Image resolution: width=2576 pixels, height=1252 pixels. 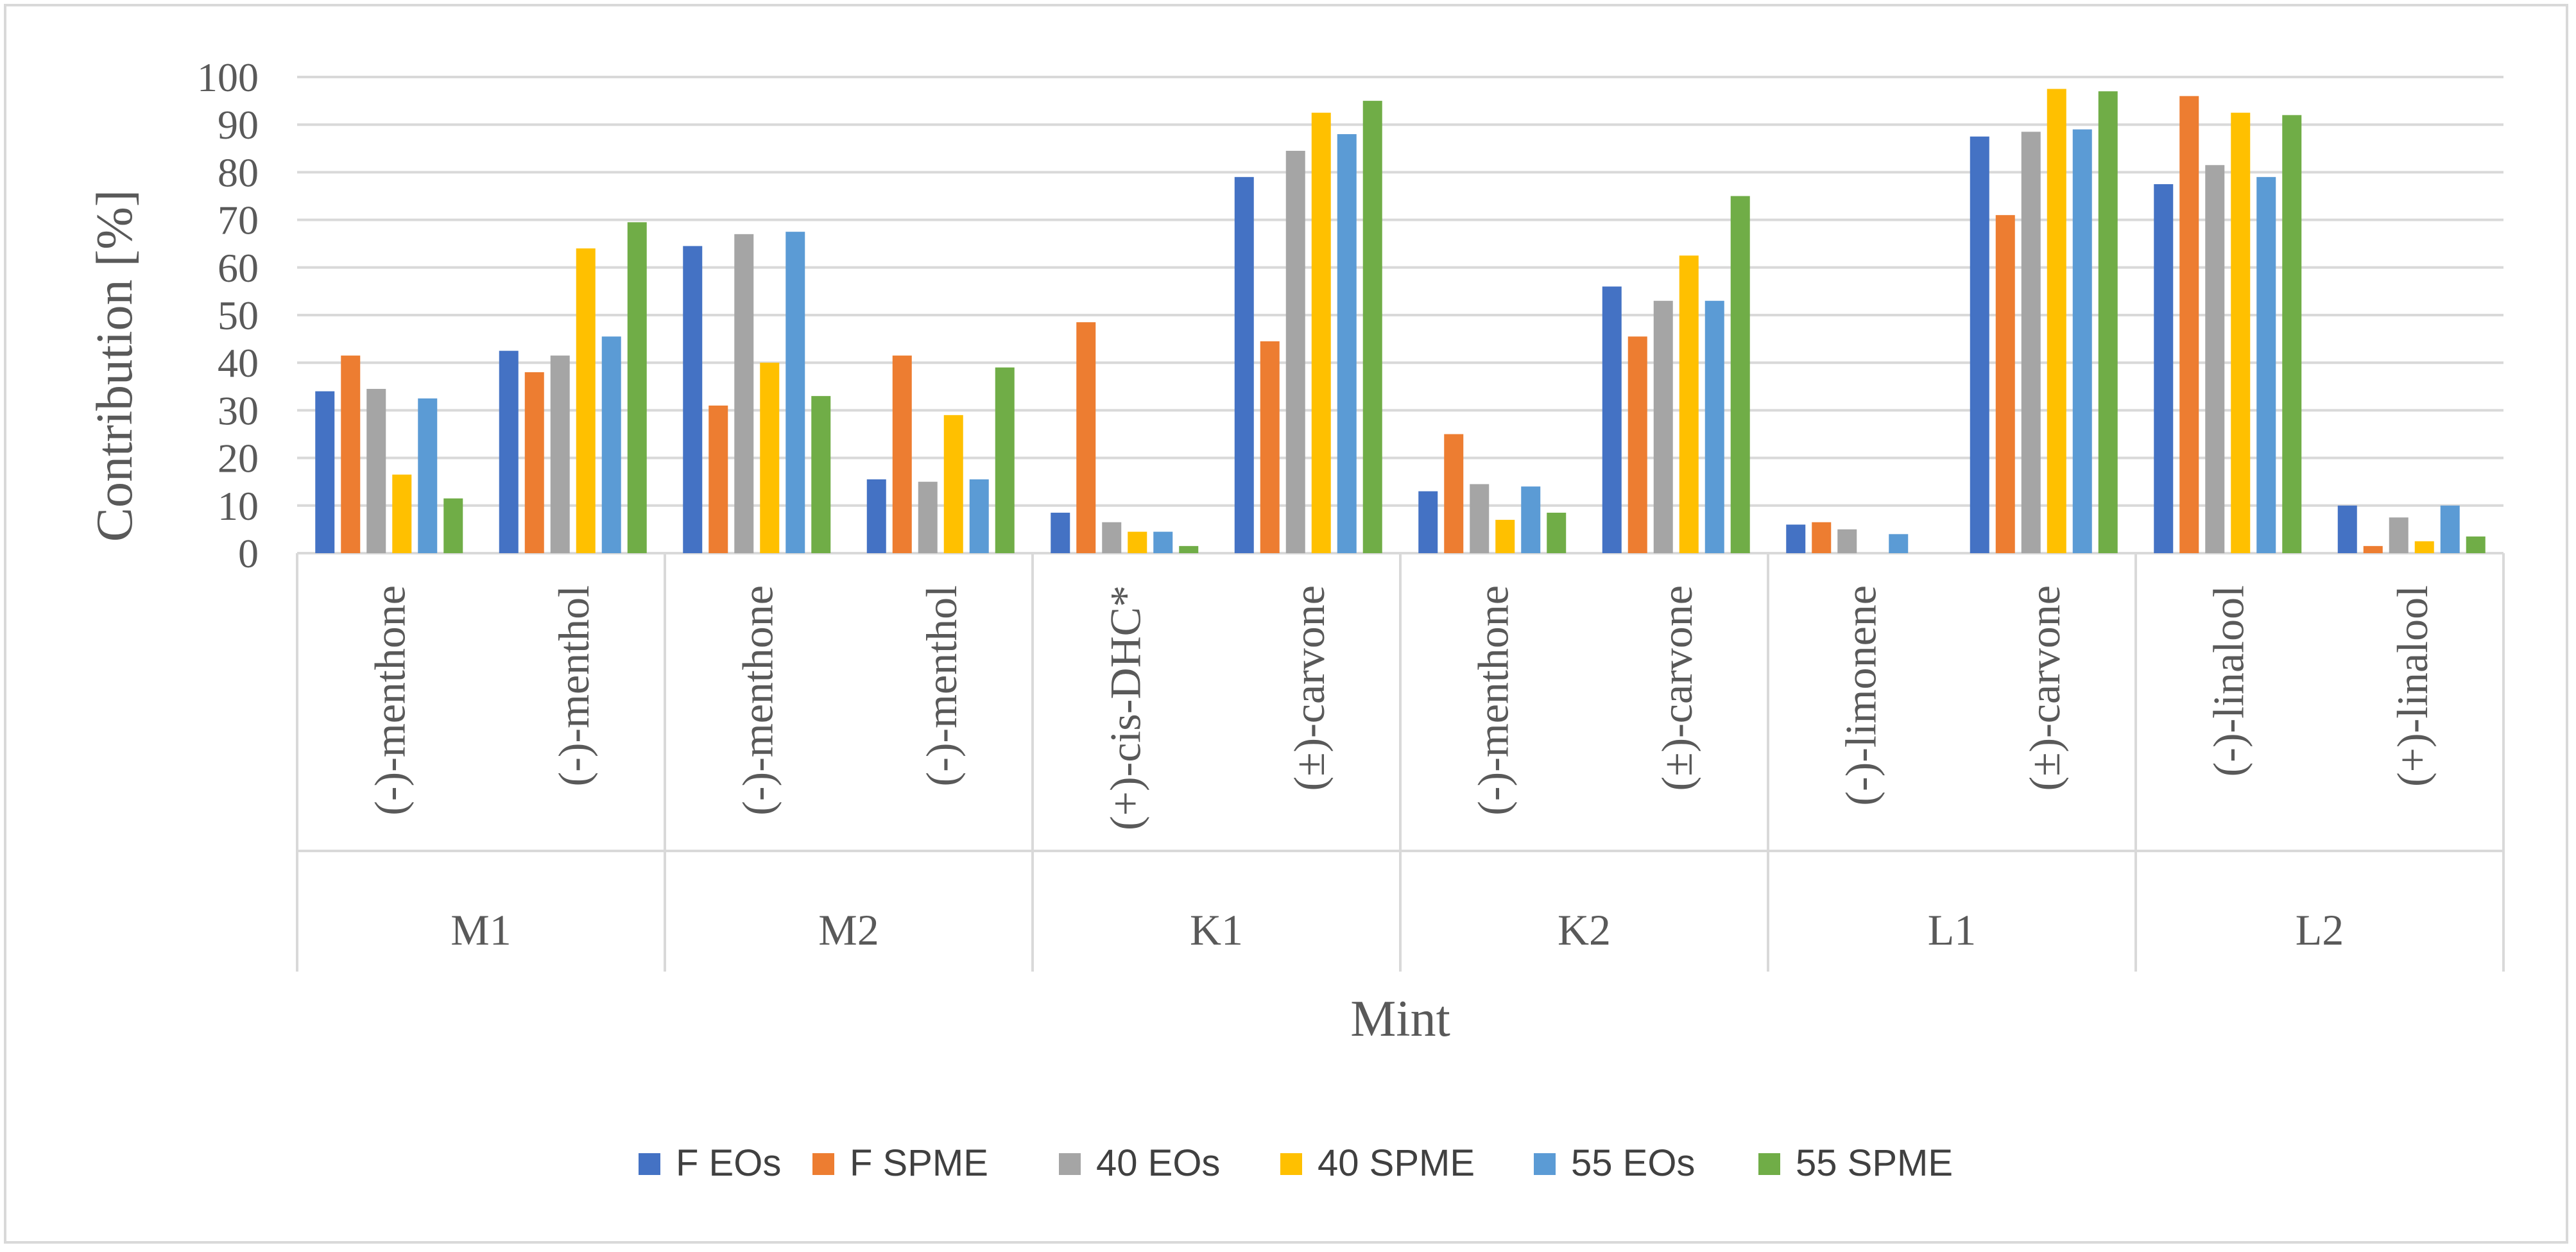 What do you see at coordinates (2412, 686) in the screenshot?
I see `x-category-label: (+)-linalool` at bounding box center [2412, 686].